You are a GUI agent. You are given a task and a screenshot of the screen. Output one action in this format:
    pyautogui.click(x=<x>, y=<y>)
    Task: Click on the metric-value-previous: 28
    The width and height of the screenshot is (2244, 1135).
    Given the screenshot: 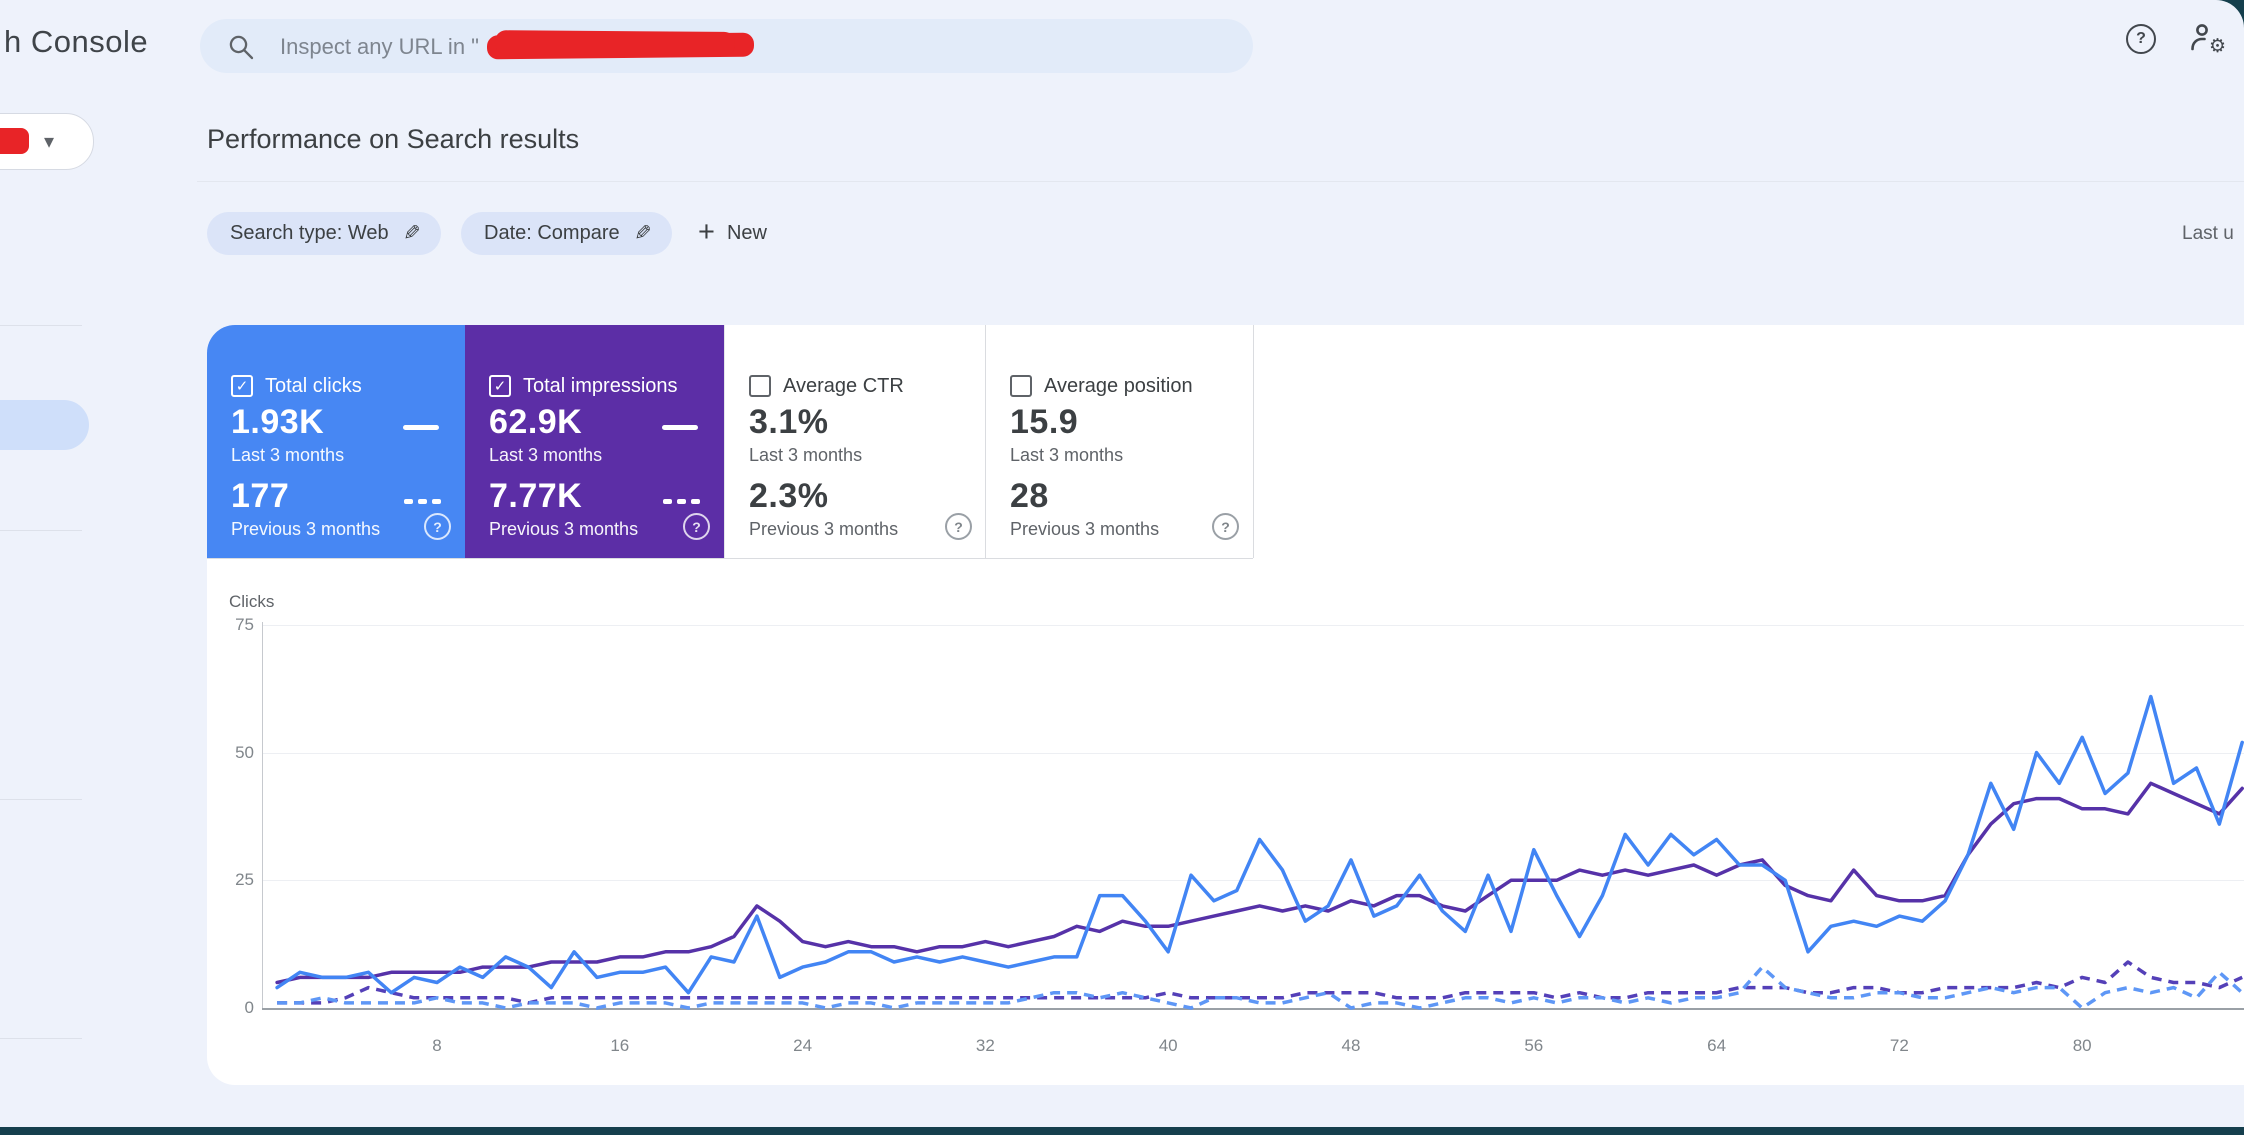 What is the action you would take?
    pyautogui.click(x=1029, y=496)
    